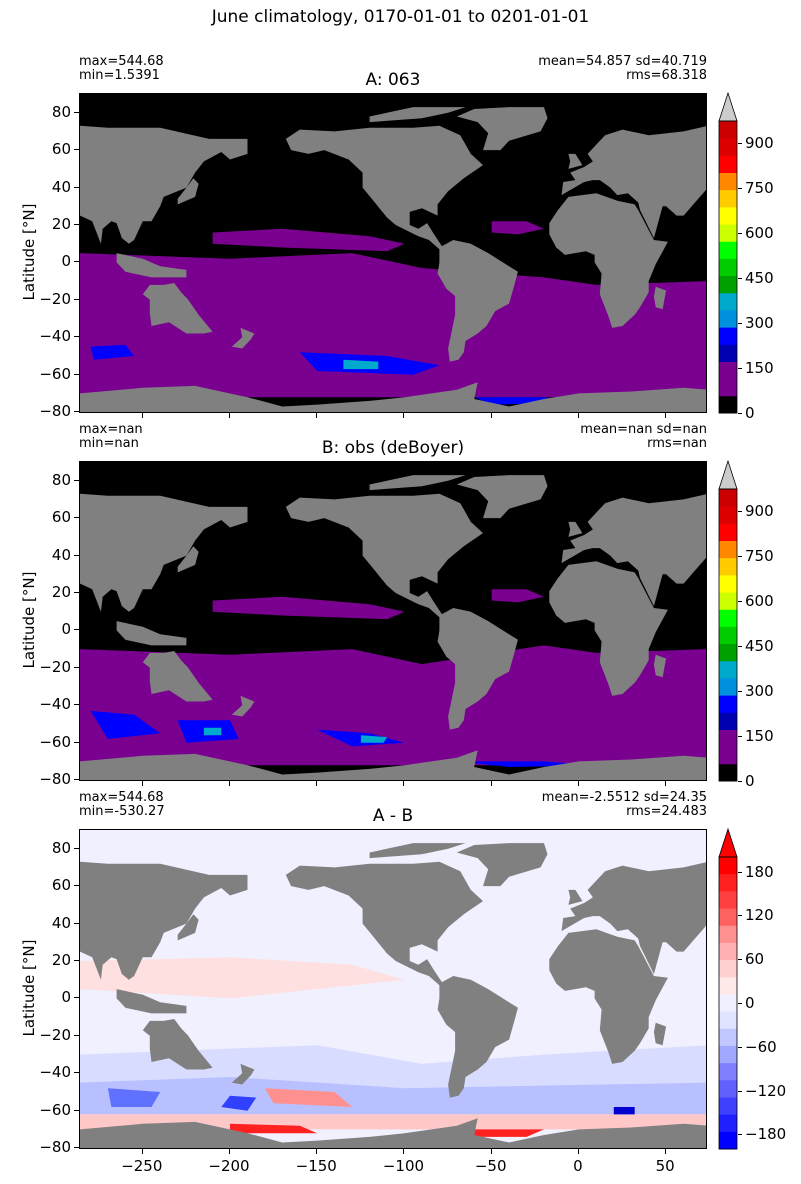  Describe the element at coordinates (61, 186) in the screenshot. I see `y-tick-label: 40` at that location.